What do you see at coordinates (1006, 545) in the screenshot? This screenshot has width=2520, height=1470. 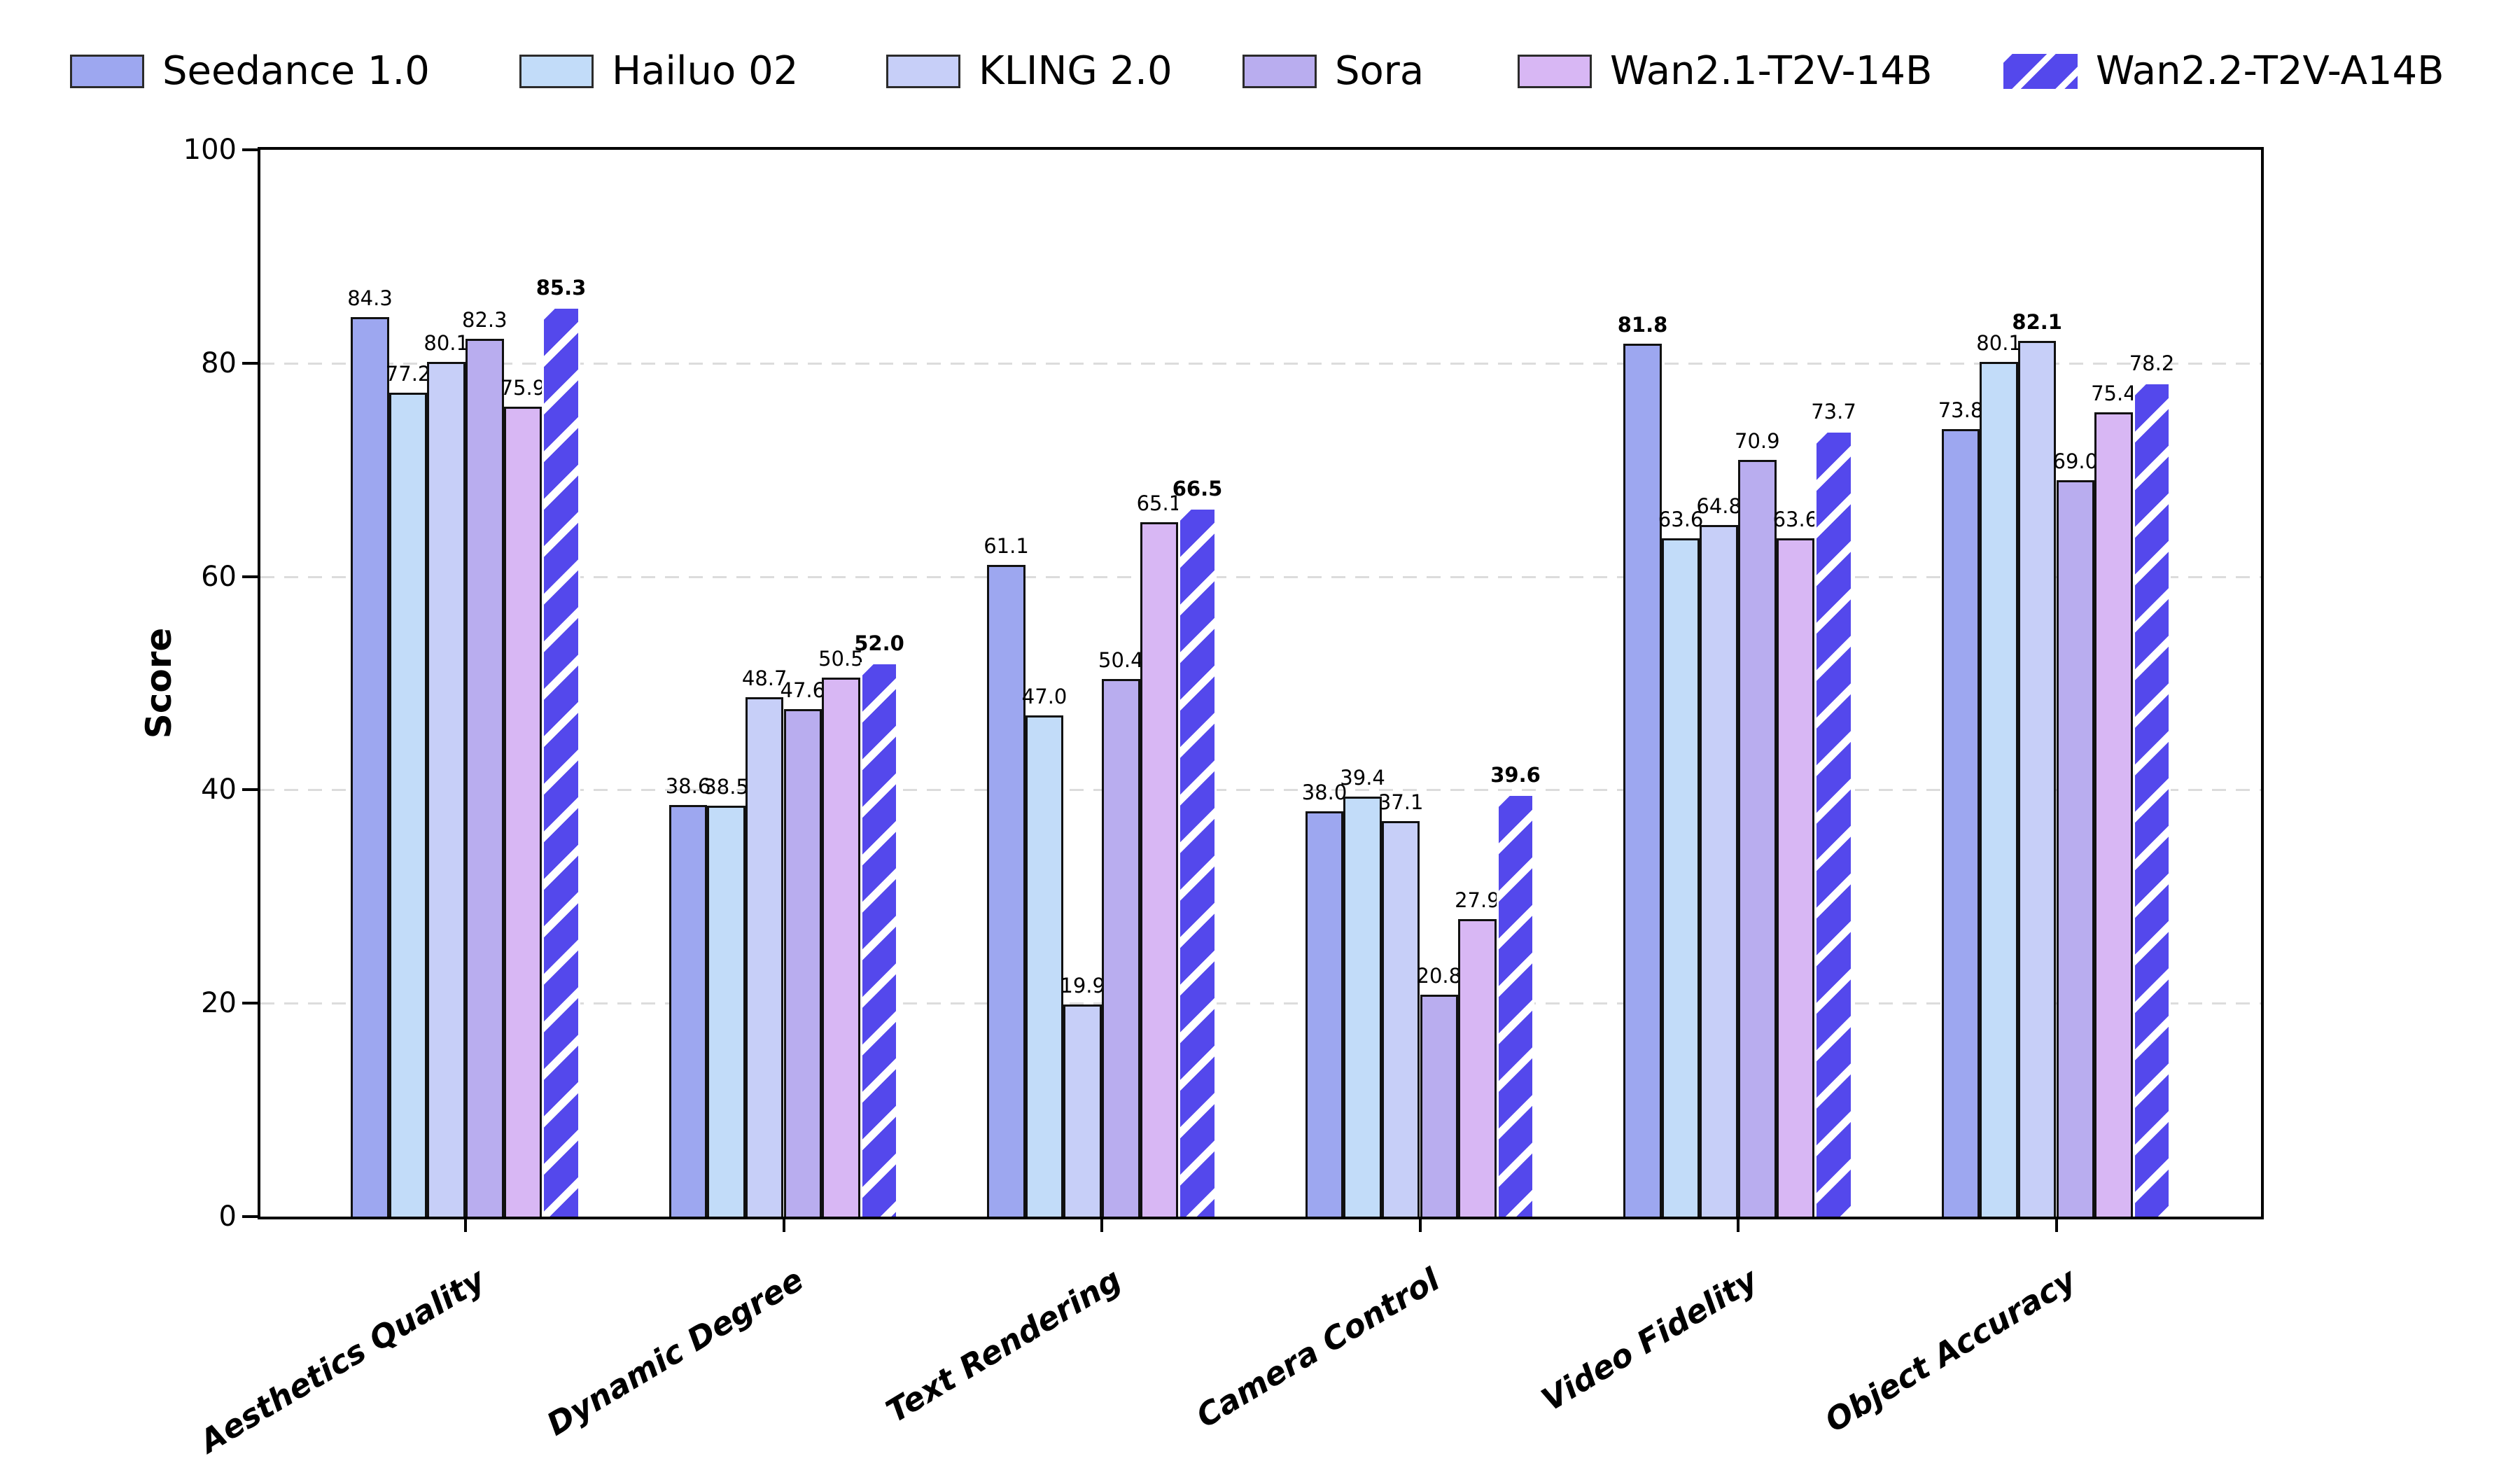 I see `bar-value-label: 61.1` at bounding box center [1006, 545].